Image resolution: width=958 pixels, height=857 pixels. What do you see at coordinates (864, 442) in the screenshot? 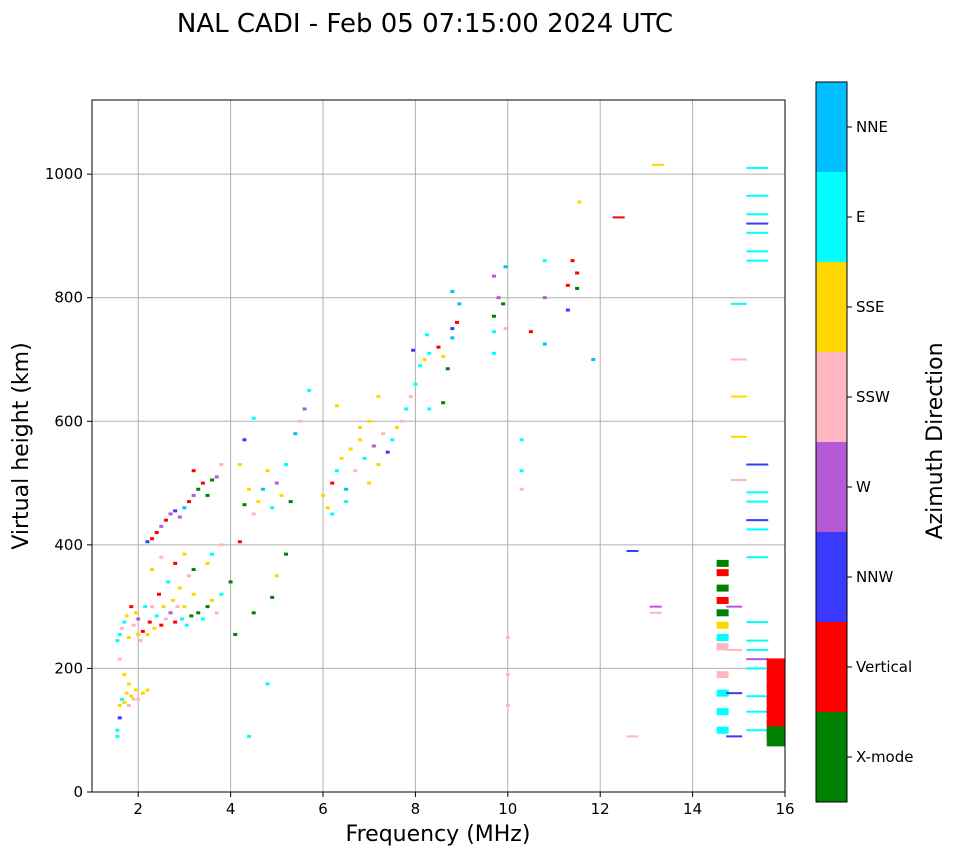
I see `colorbar: X-mode Vertical NNW W SSW SSE E NNE` at bounding box center [864, 442].